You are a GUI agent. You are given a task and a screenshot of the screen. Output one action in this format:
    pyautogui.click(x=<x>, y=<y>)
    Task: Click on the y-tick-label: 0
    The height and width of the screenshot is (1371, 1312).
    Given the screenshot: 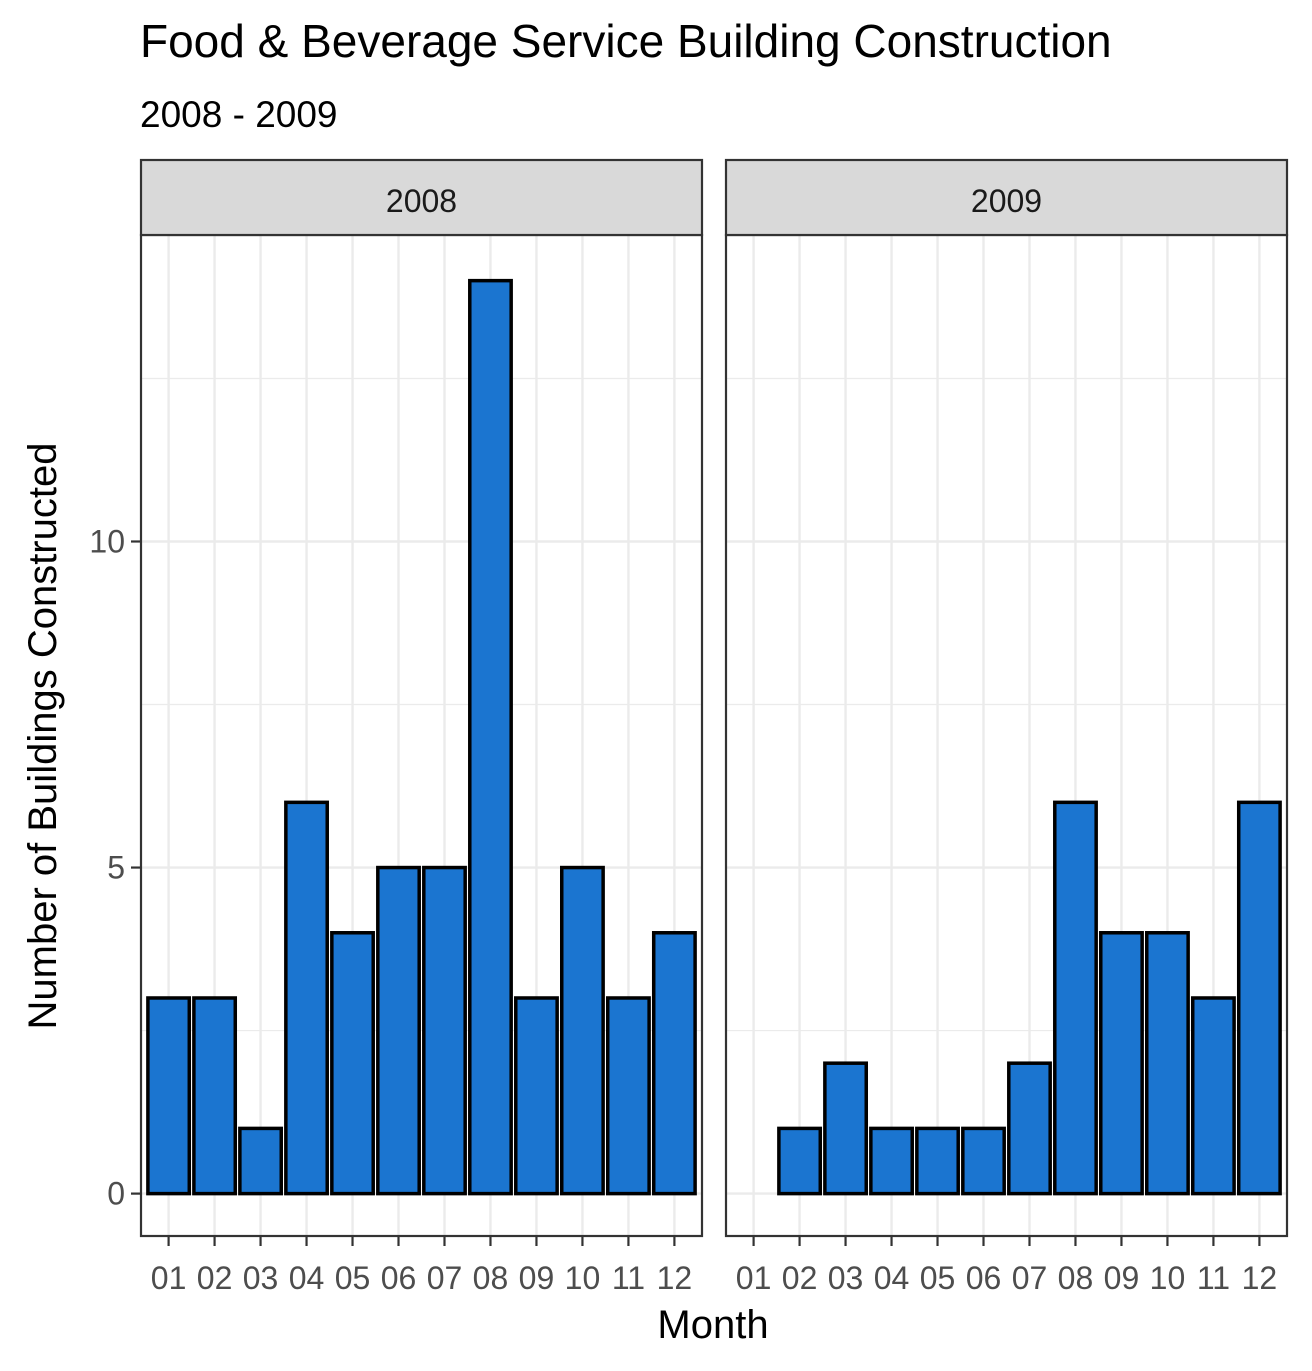 What is the action you would take?
    pyautogui.click(x=116, y=1194)
    